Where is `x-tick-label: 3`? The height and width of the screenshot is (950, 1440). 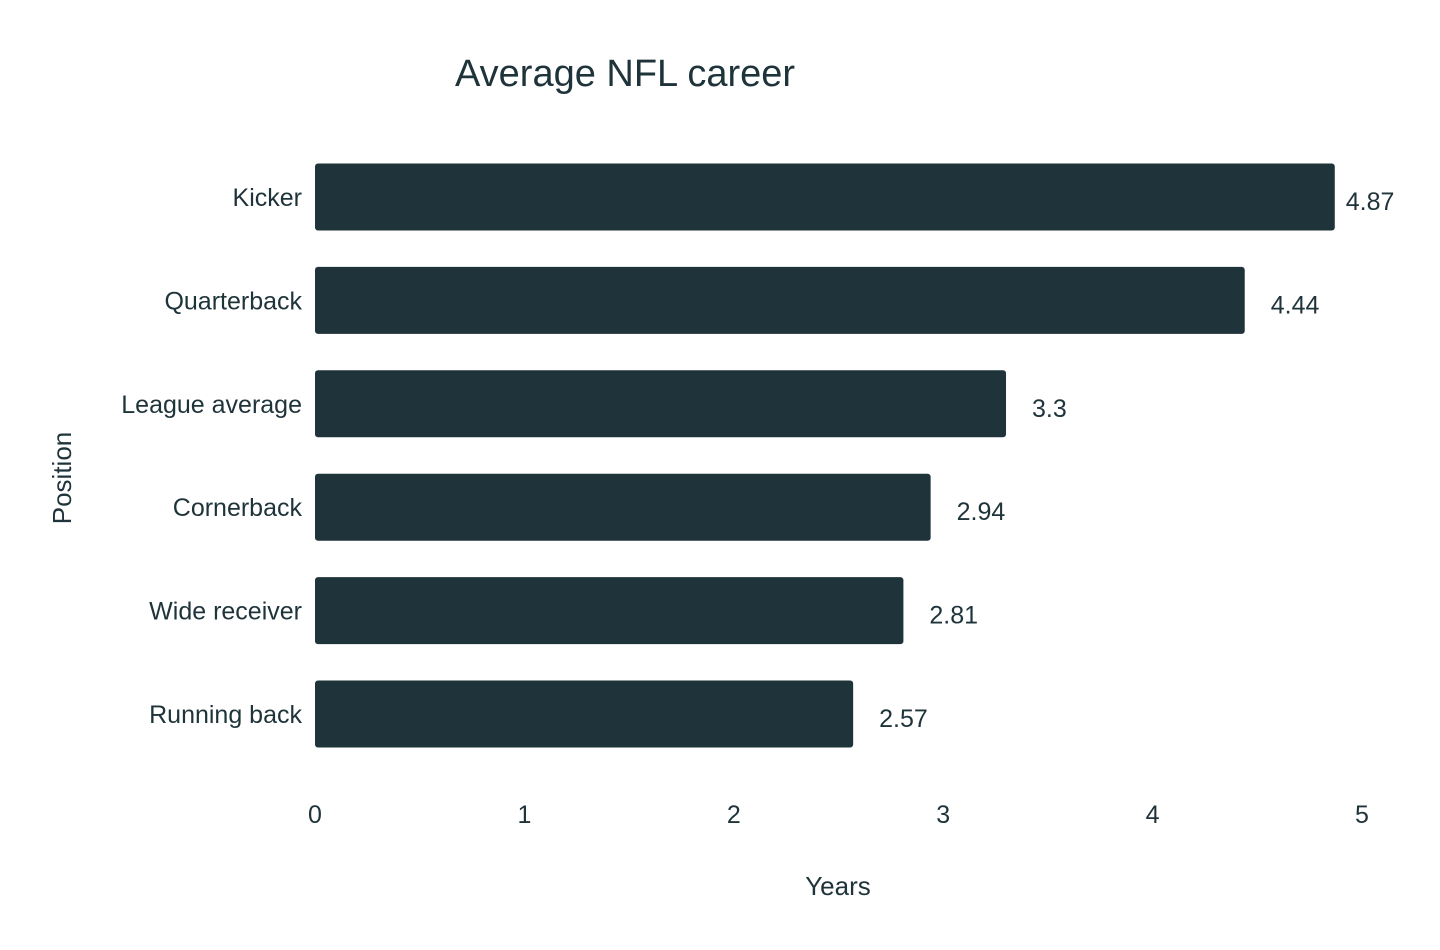 x-tick-label: 3 is located at coordinates (943, 815).